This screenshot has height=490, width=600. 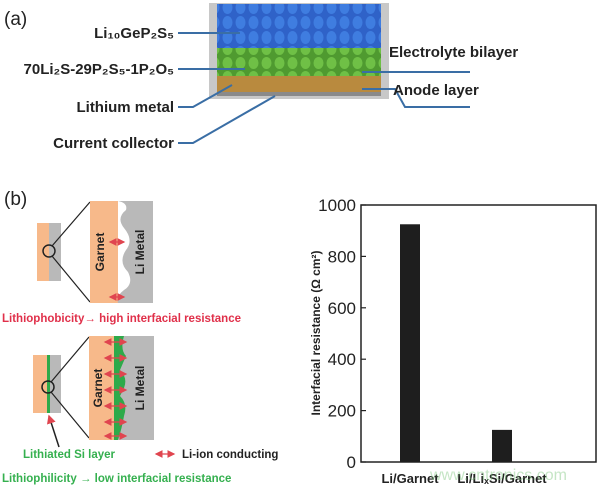 I want to click on label-current-collector: Current collector, so click(x=113, y=143).